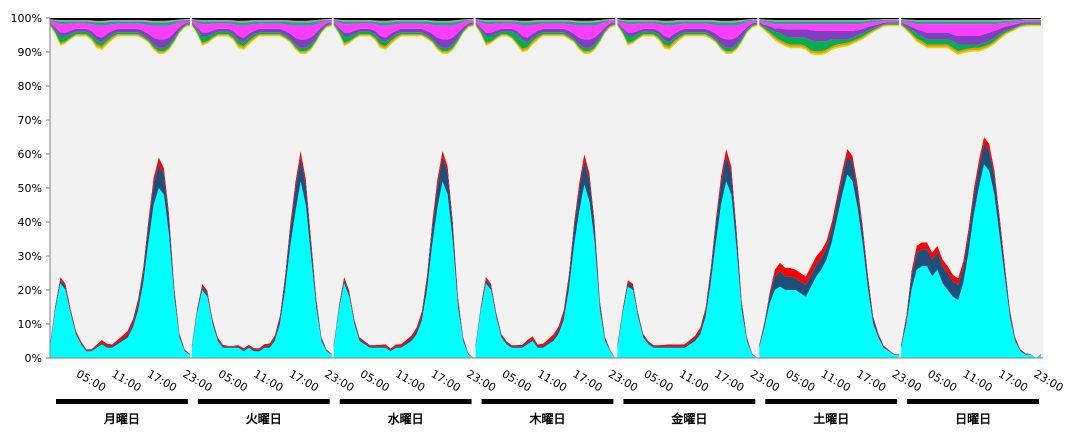 This screenshot has width=1082, height=443. I want to click on y-tick-label: 60%, so click(30, 154).